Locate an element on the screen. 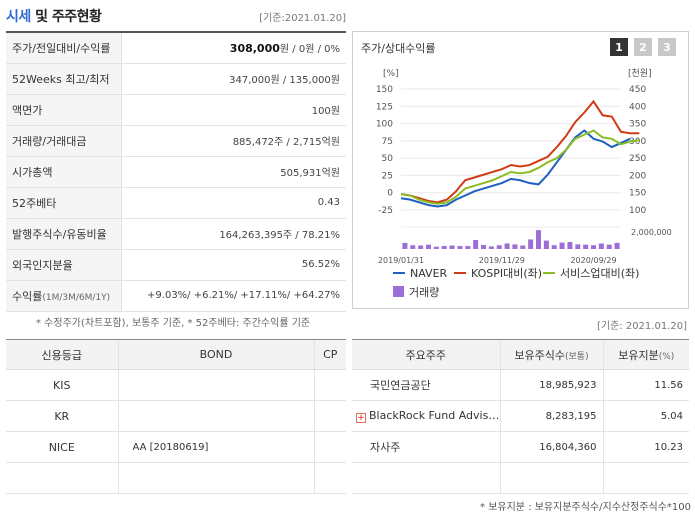 The image size is (695, 518). table-row: KR is located at coordinates (176, 416).